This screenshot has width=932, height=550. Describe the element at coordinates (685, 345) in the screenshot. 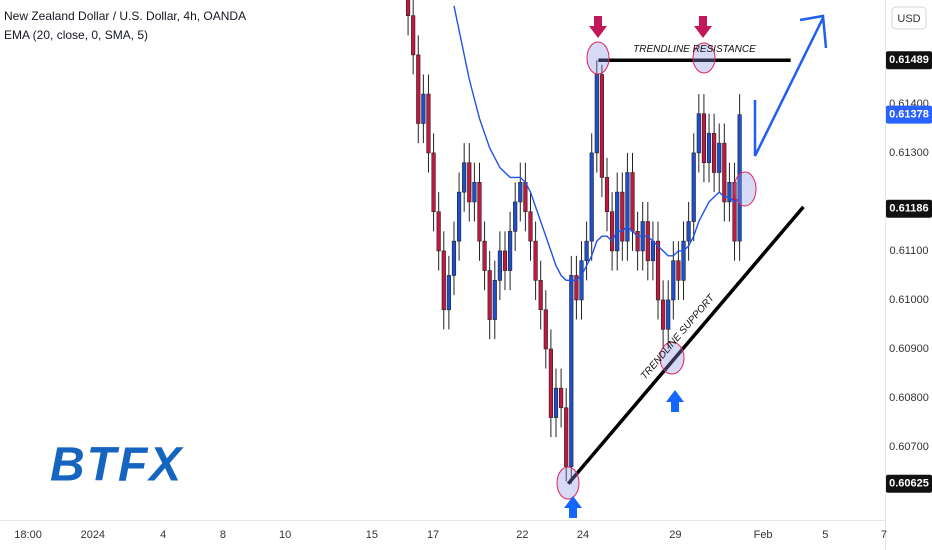

I see `trendline` at that location.